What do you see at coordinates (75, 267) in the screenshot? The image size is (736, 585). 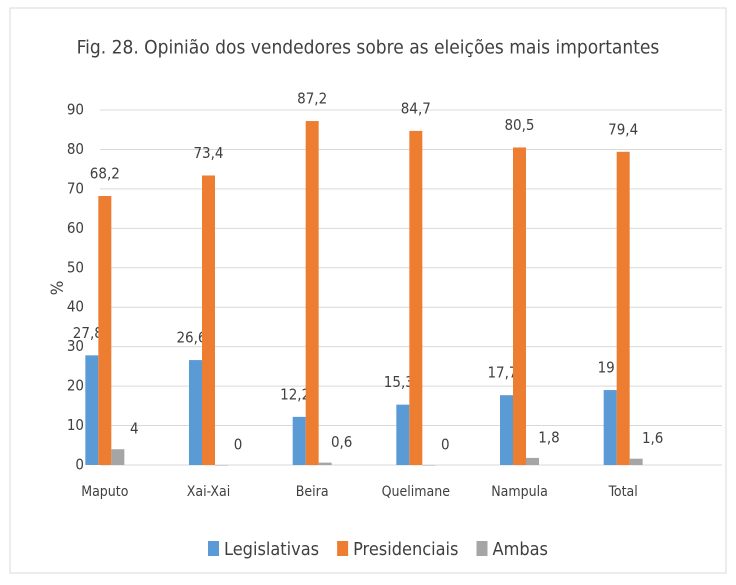 I see `y-tick-label: 50` at bounding box center [75, 267].